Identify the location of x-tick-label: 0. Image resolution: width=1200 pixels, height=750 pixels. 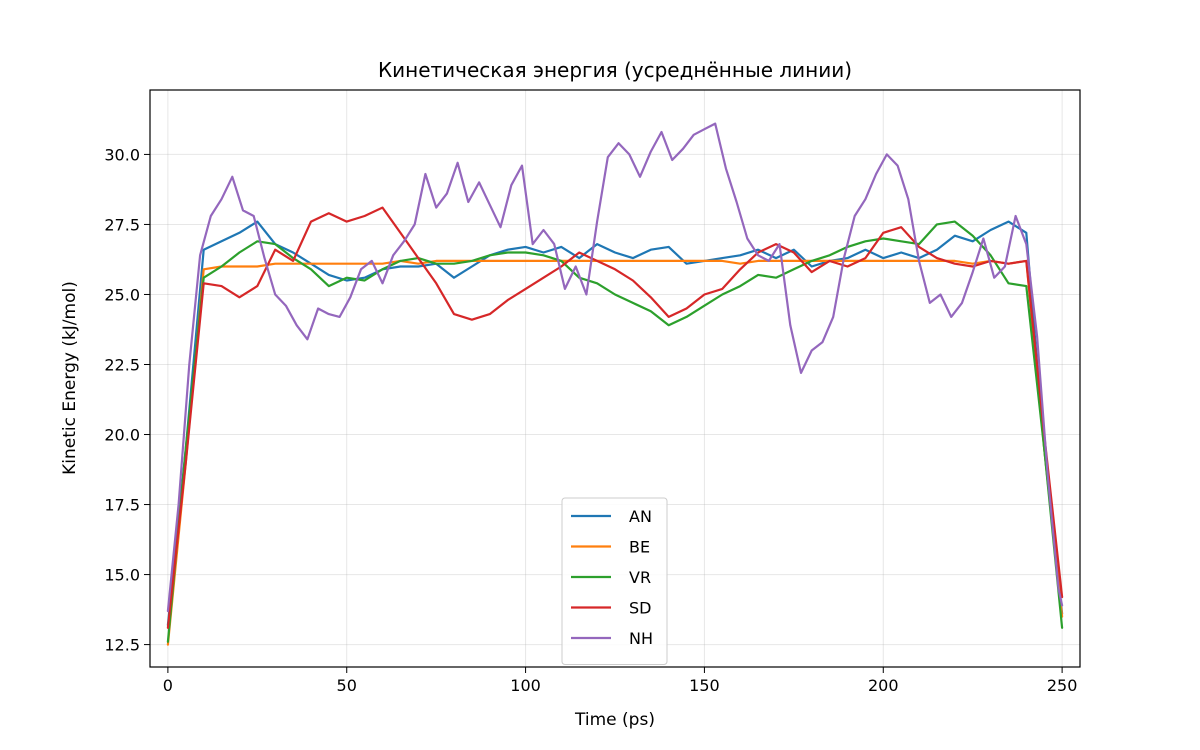
(168, 685).